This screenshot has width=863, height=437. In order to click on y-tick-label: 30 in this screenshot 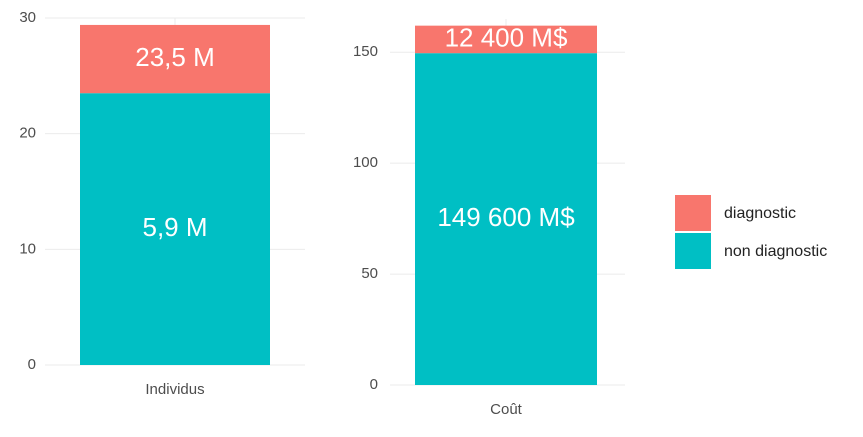, I will do `click(27, 17)`.